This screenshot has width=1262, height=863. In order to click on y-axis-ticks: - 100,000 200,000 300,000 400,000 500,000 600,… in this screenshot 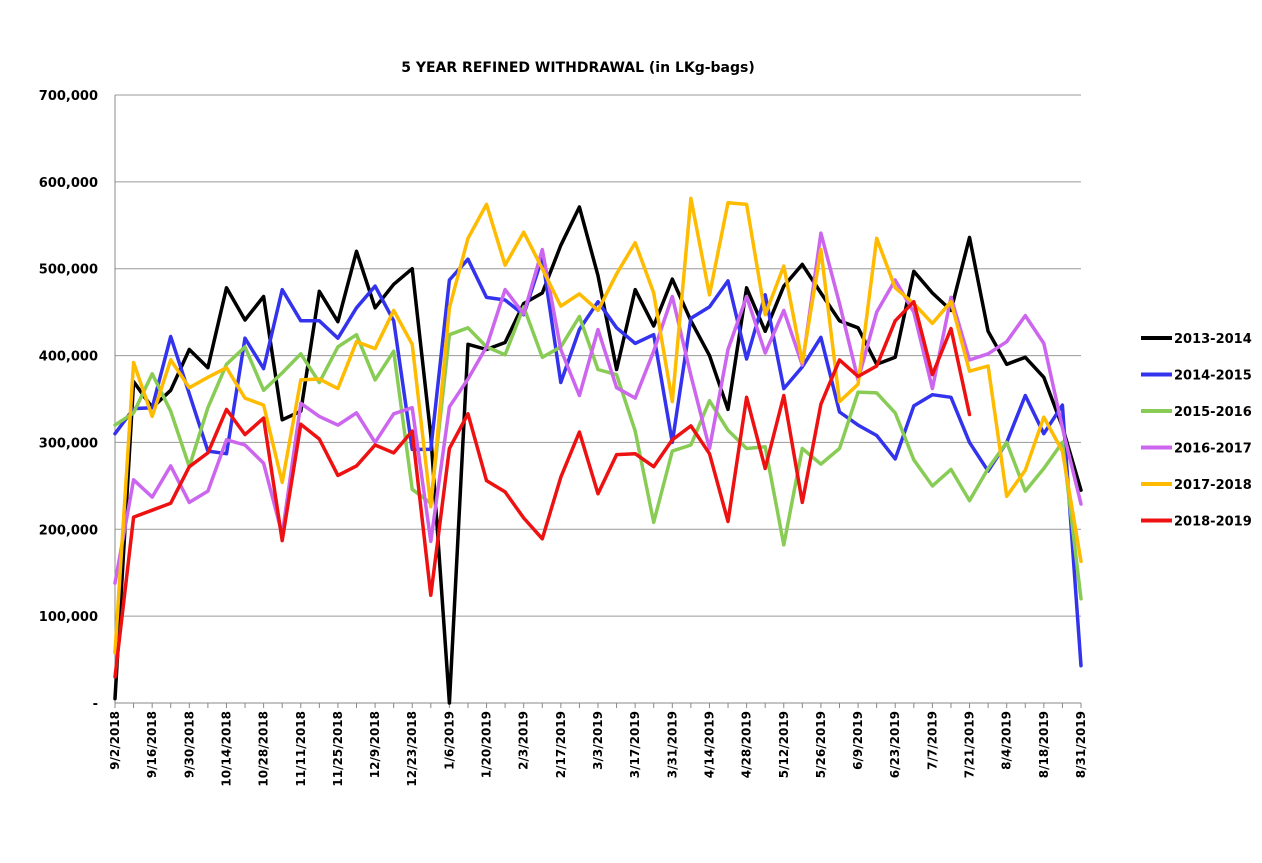, I will do `click(77, 400)`.